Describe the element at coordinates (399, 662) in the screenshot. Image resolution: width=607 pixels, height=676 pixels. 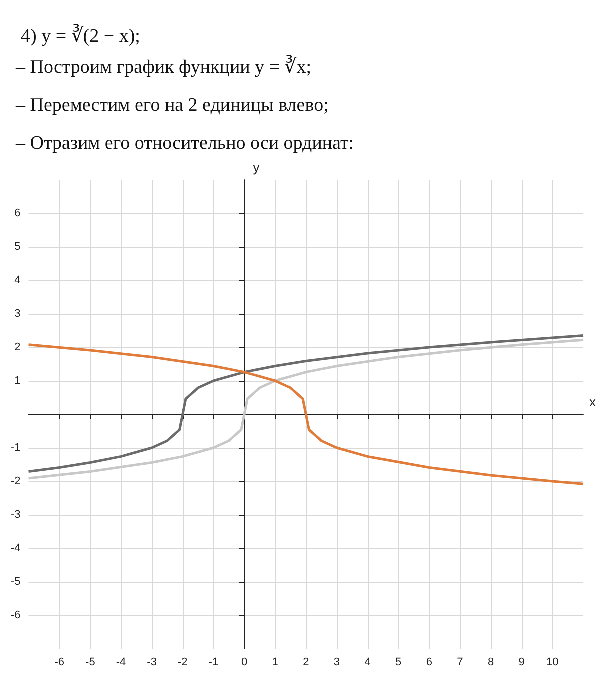
I see `x-tick-label: 5` at that location.